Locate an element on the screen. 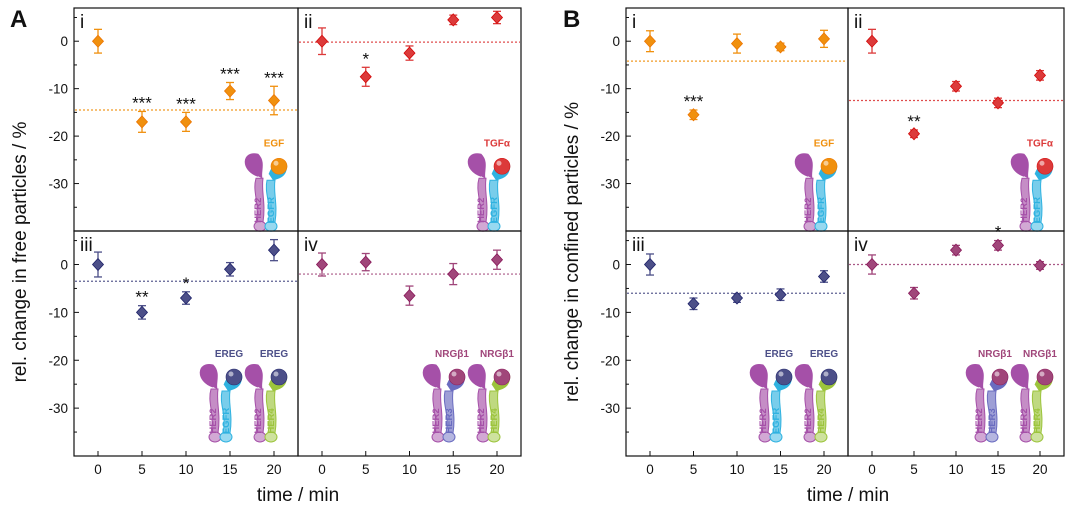 The image size is (1067, 509). panel-letter-b: B is located at coordinates (571, 19).